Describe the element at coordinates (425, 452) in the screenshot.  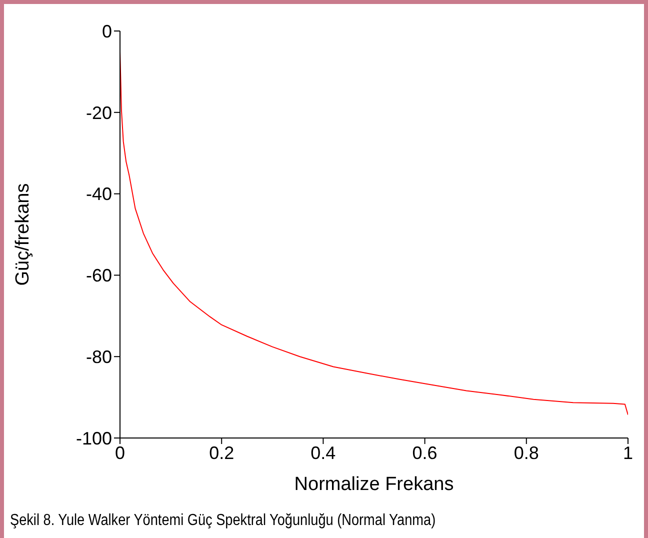
I see `x-tick-label: 0.6` at that location.